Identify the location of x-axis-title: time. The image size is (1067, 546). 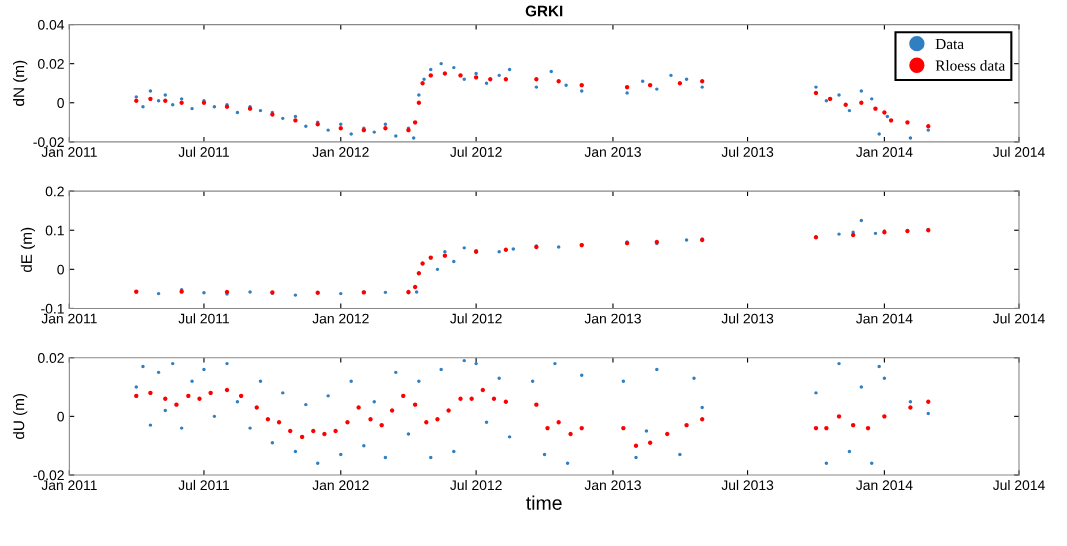
(544, 502).